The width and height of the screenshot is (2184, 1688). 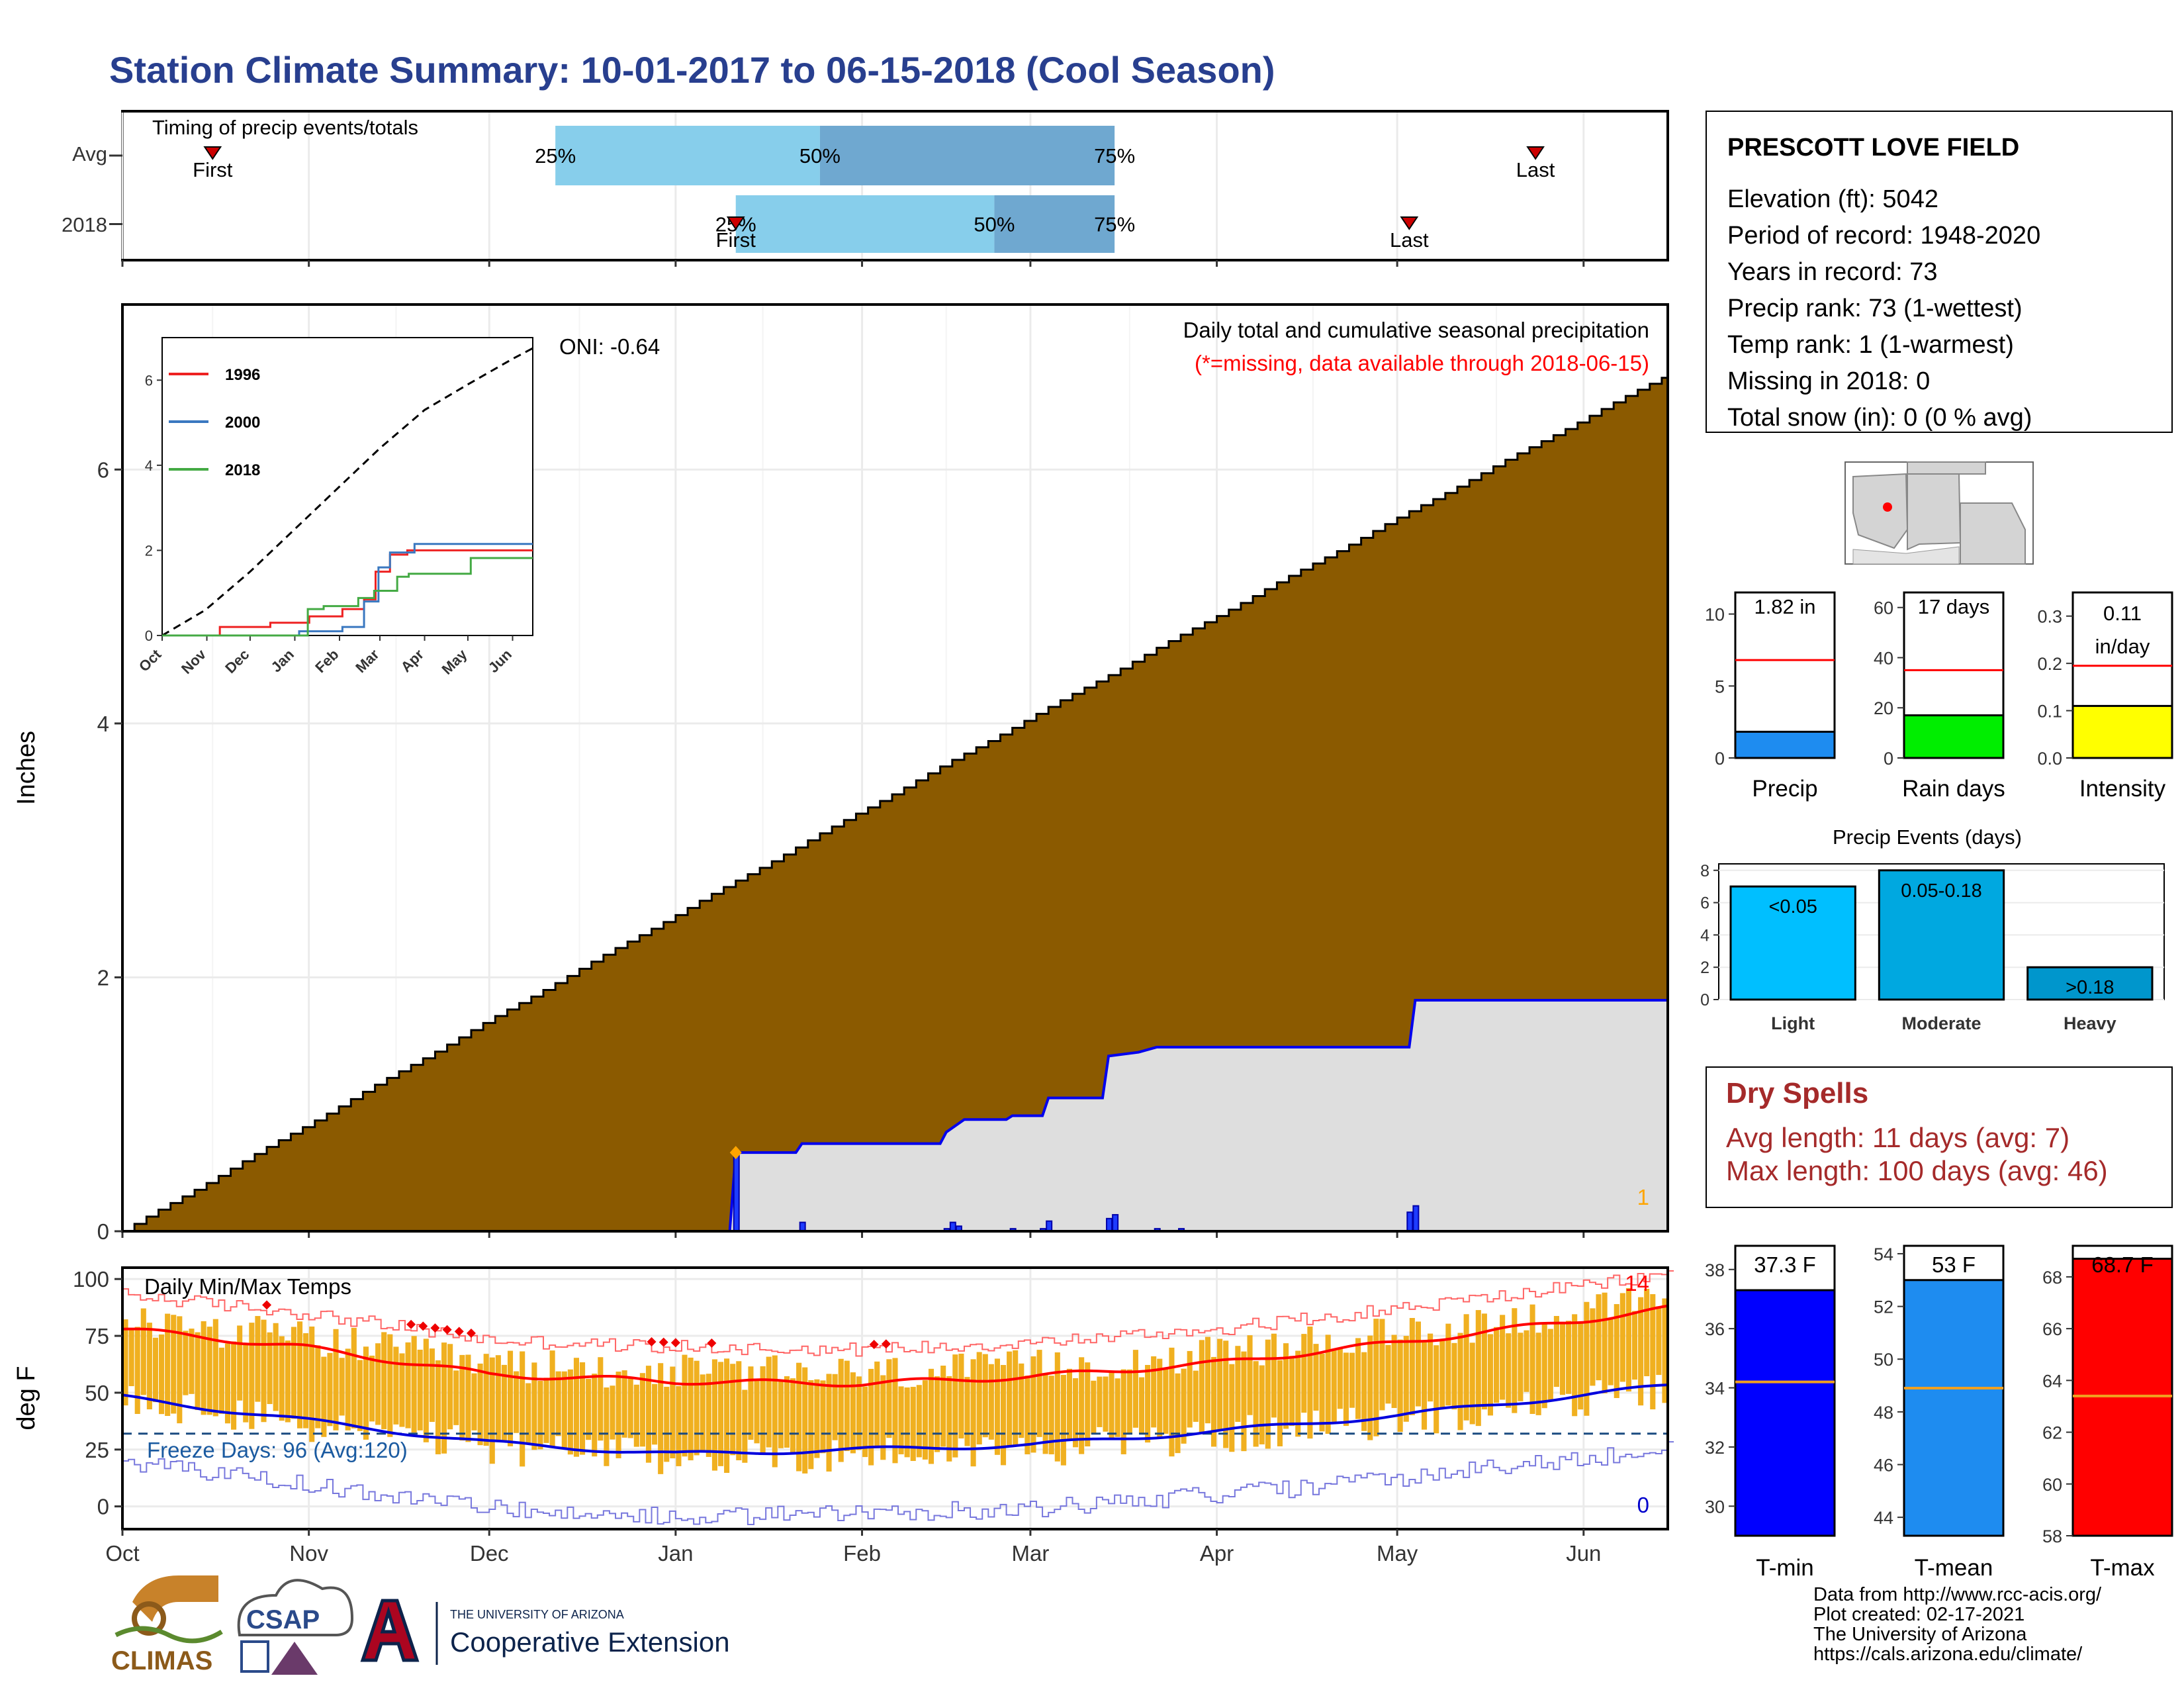 What do you see at coordinates (1785, 675) in the screenshot?
I see `mini_precip-frame` at bounding box center [1785, 675].